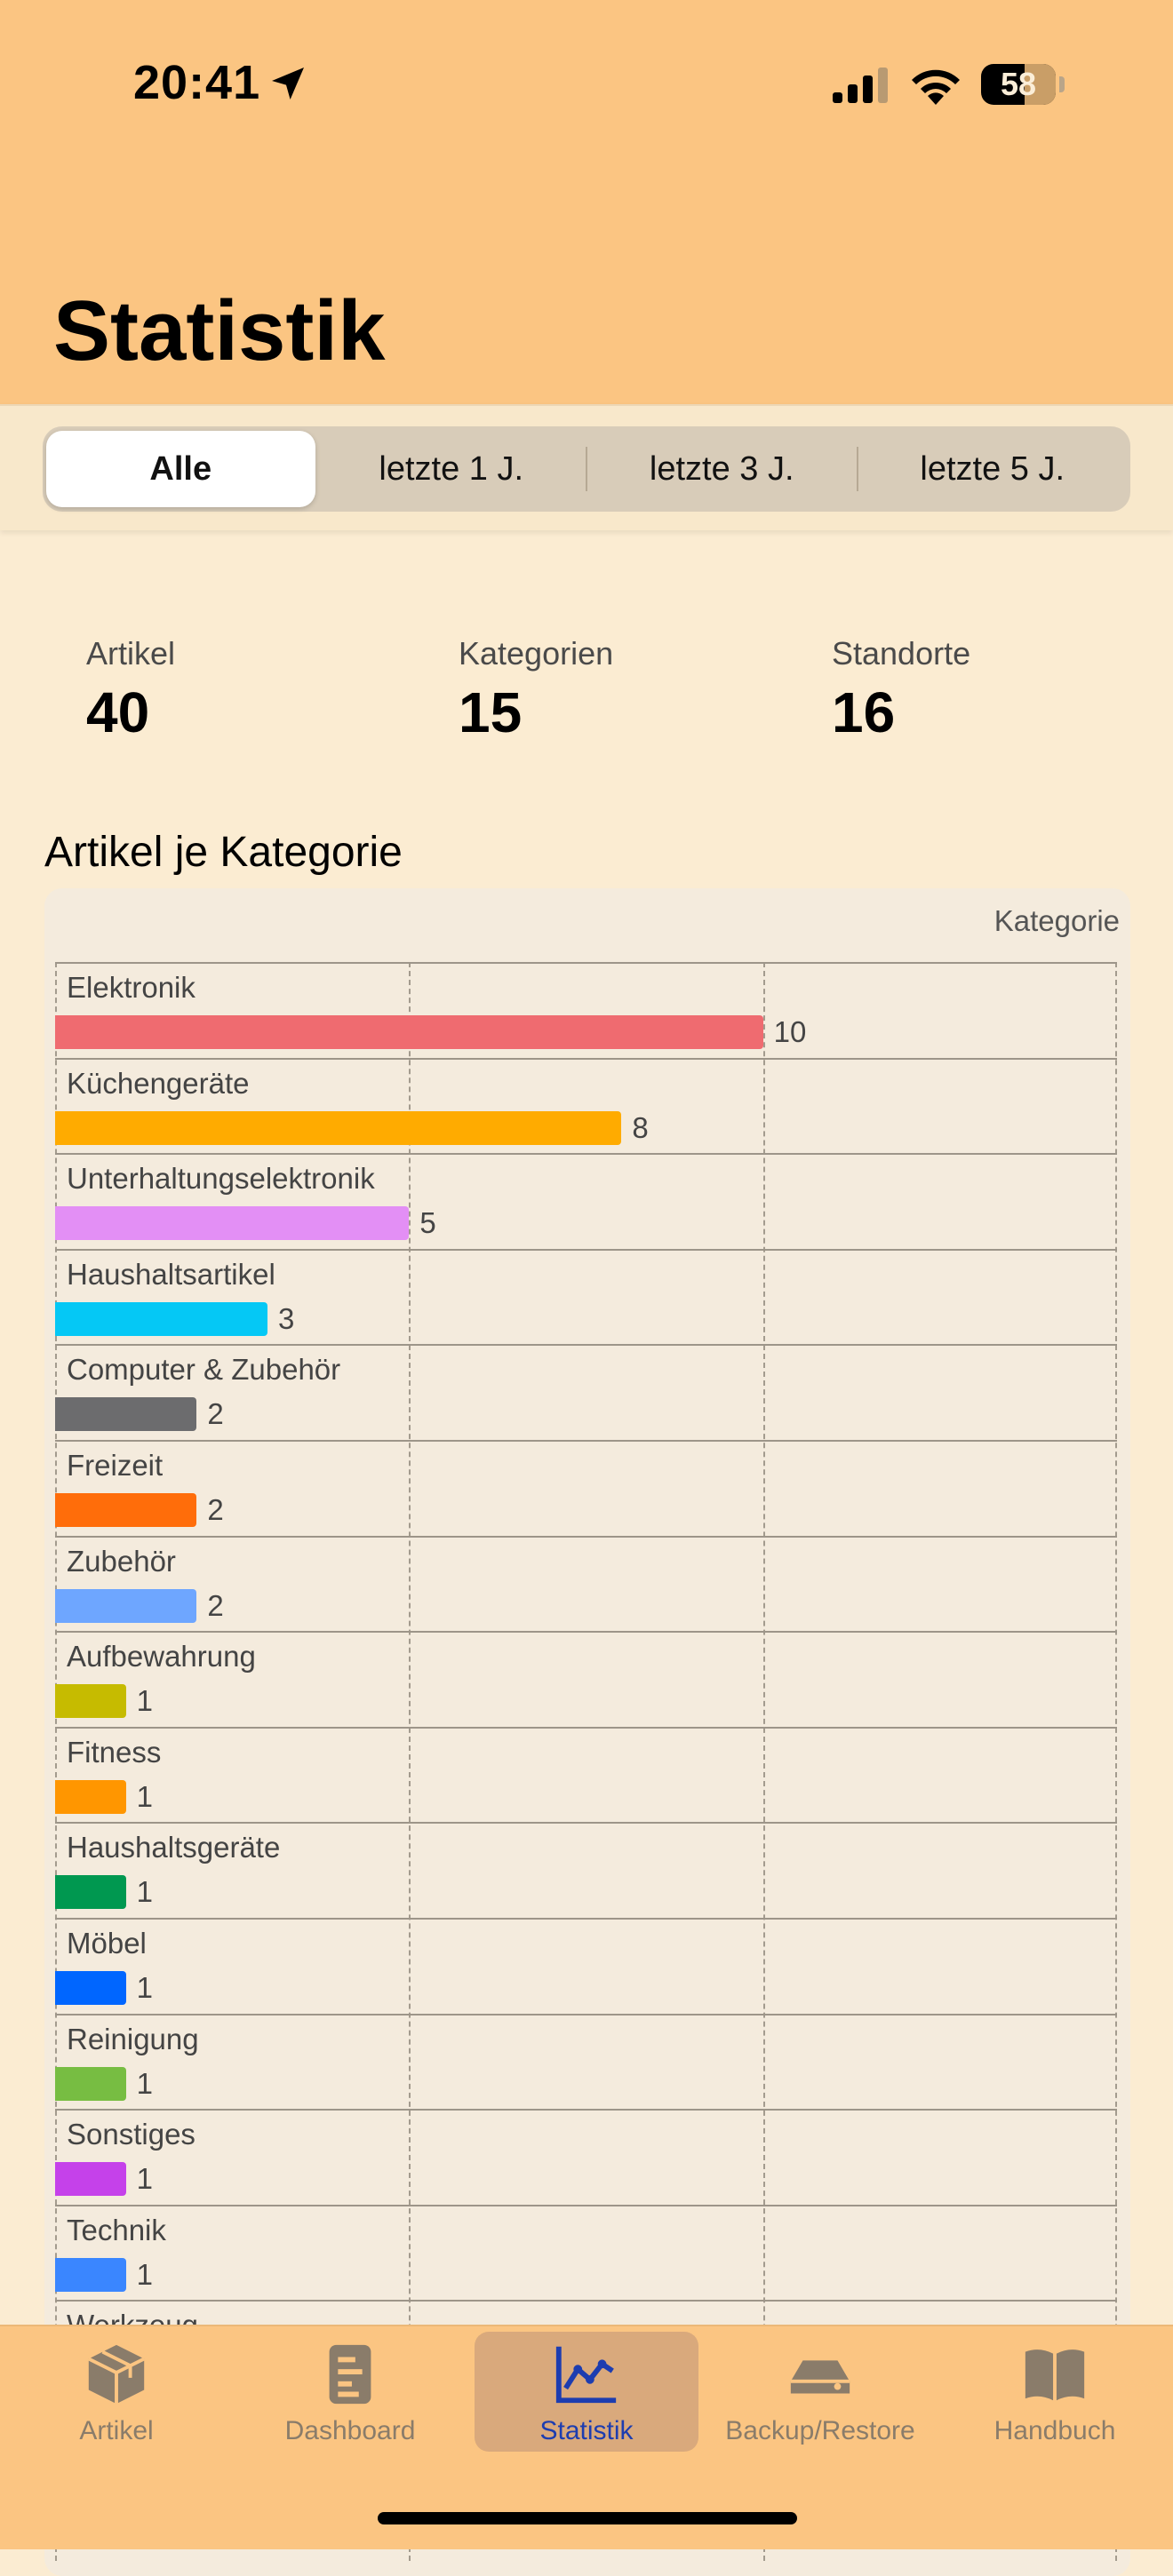 This screenshot has height=2576, width=1173. What do you see at coordinates (1054, 2430) in the screenshot?
I see `tab-label: Handbuch` at bounding box center [1054, 2430].